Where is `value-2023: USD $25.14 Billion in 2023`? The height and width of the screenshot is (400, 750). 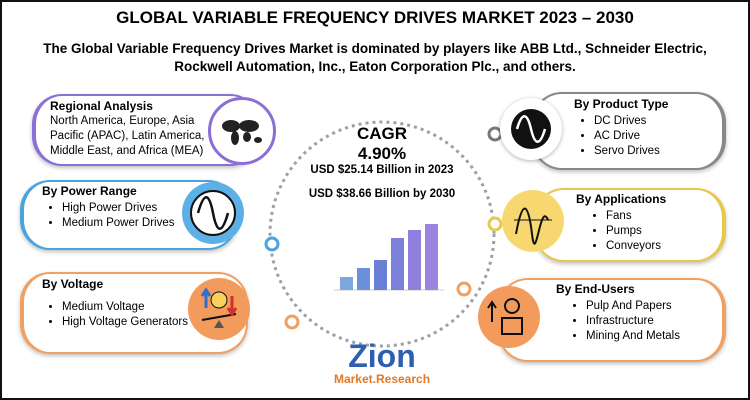
value-2023: USD $25.14 Billion in 2023 is located at coordinates (382, 170).